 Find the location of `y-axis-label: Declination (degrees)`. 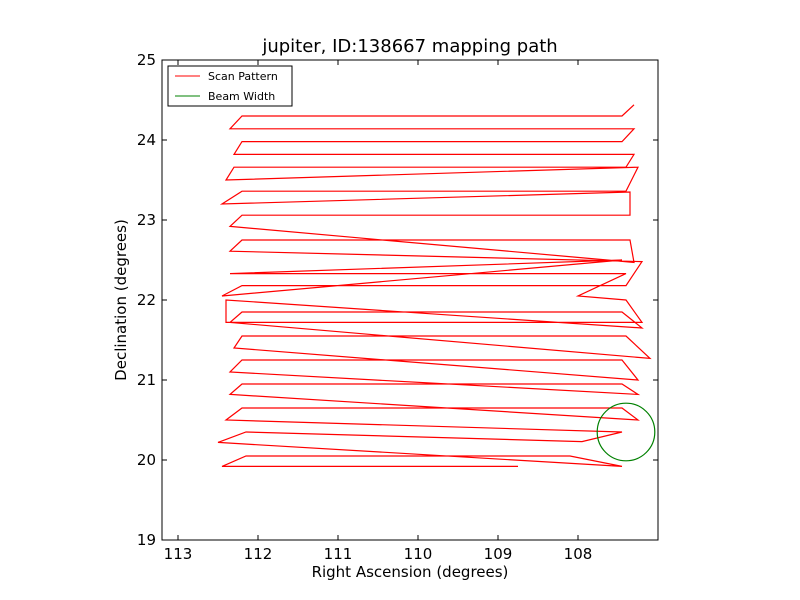

y-axis-label: Declination (degrees) is located at coordinates (121, 300).